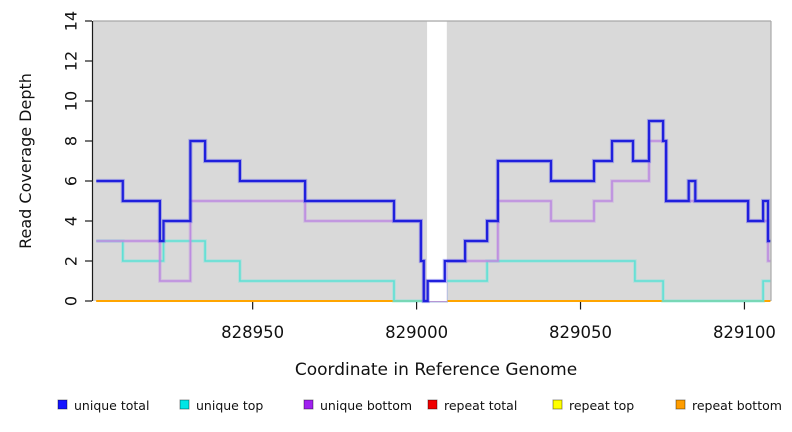 This screenshot has width=792, height=432. Describe the element at coordinates (436, 370) in the screenshot. I see `x-axis-title: Coordinate in Reference Genome` at that location.